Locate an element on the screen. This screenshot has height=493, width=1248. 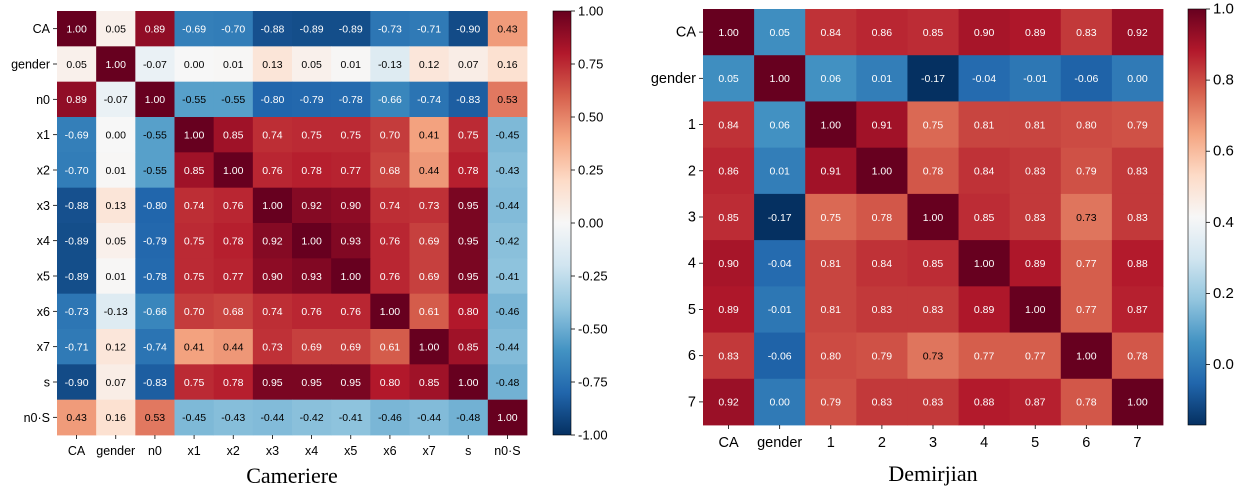
demirjian-cell-label: 0.90 is located at coordinates (728, 264).